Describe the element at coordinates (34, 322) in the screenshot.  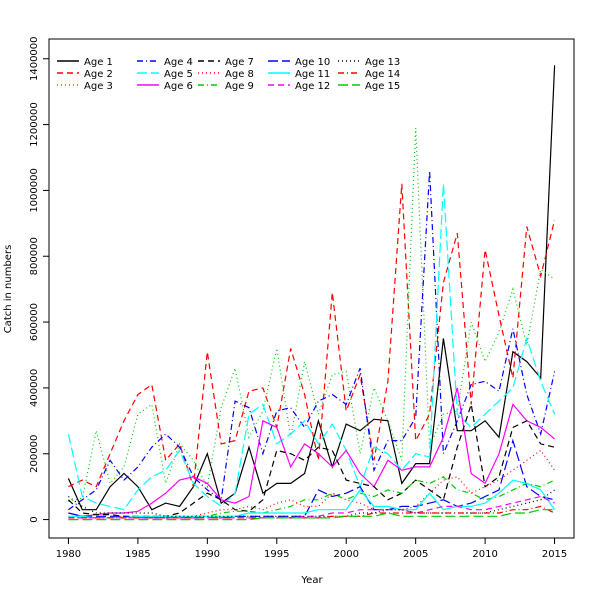
I see `y-tick-label: 600000` at that location.